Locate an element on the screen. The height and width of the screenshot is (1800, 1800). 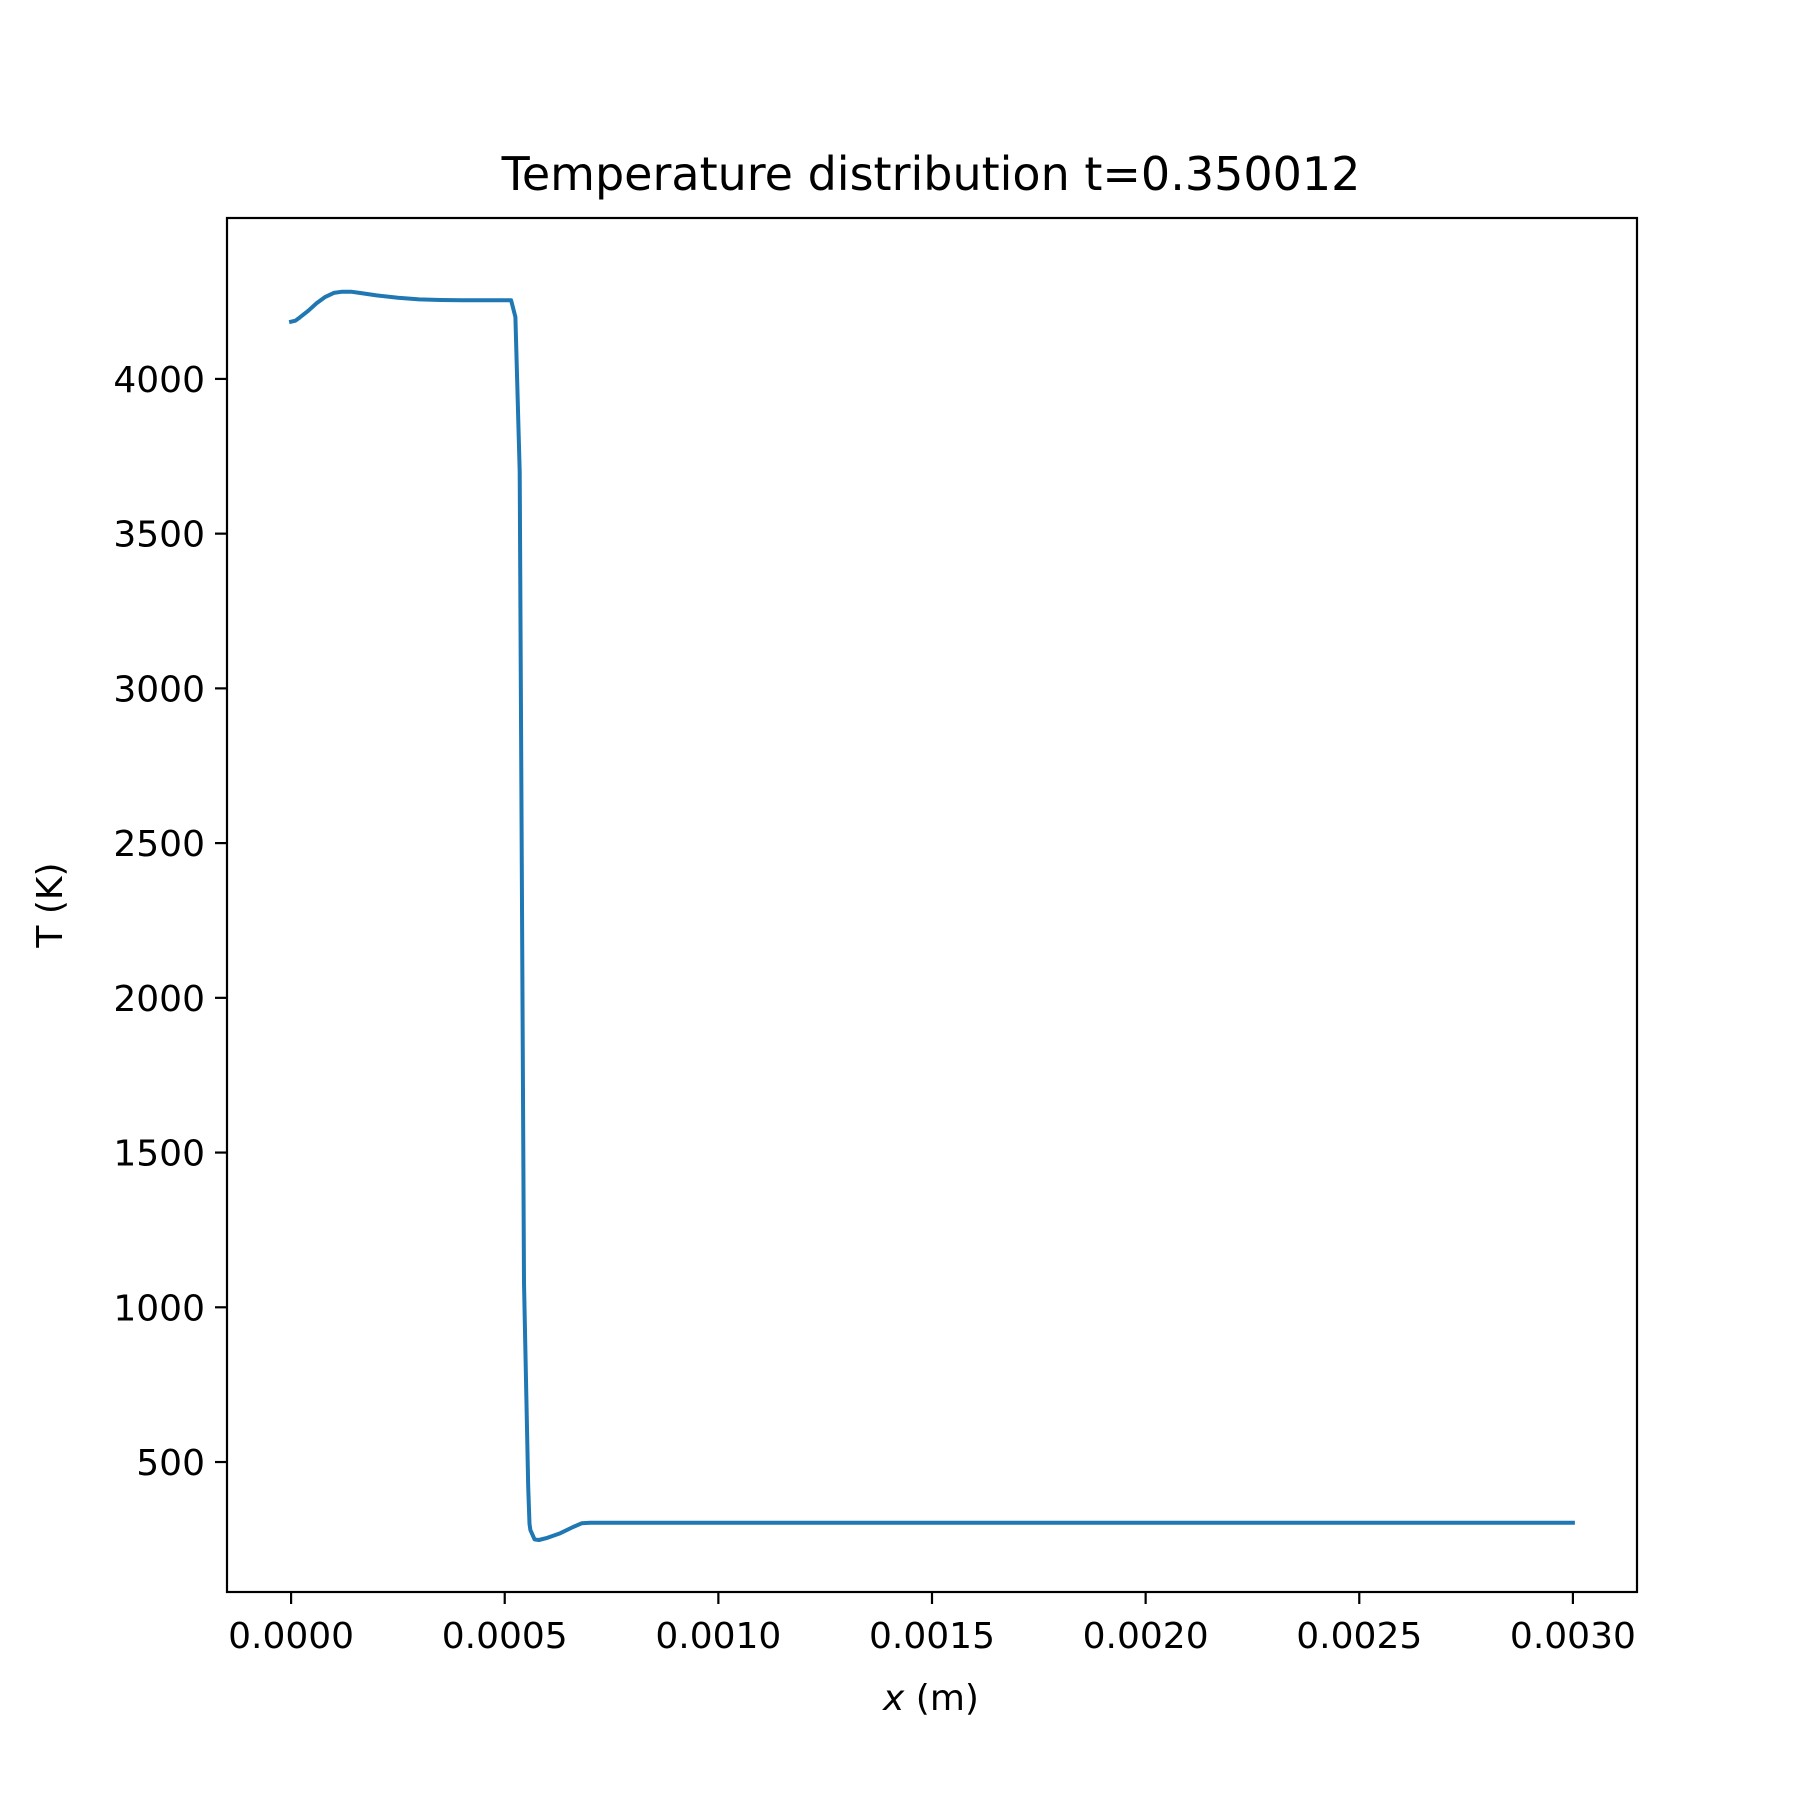
y-tick-label: 2500 is located at coordinates (159, 844).